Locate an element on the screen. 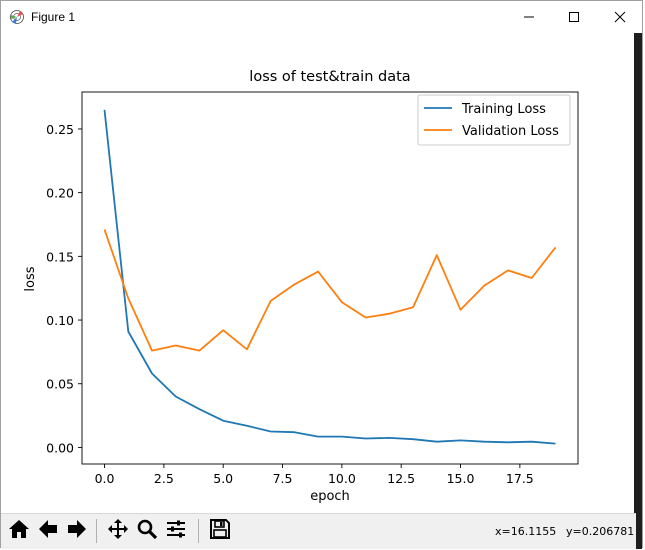  pan-icon is located at coordinates (118, 531).